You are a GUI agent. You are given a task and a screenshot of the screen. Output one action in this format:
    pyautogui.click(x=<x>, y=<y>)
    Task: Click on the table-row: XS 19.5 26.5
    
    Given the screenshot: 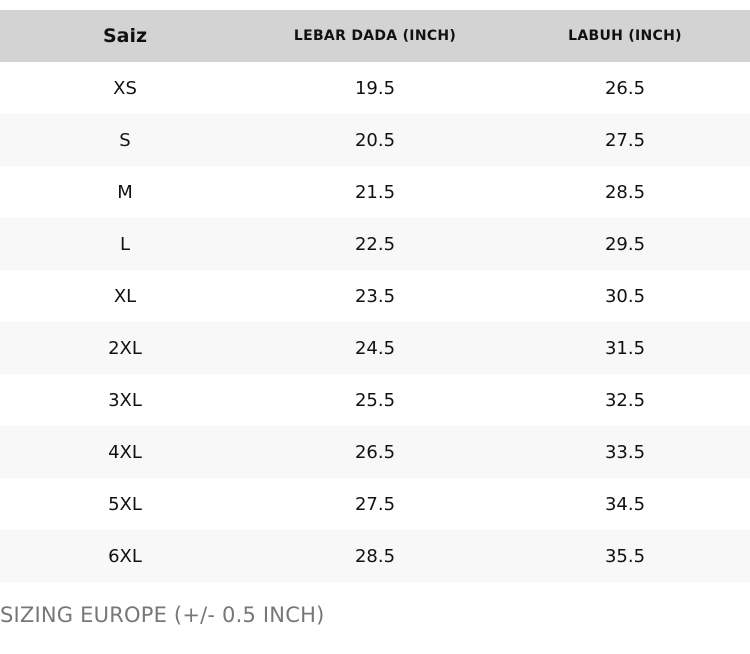 What is the action you would take?
    pyautogui.click(x=375, y=88)
    